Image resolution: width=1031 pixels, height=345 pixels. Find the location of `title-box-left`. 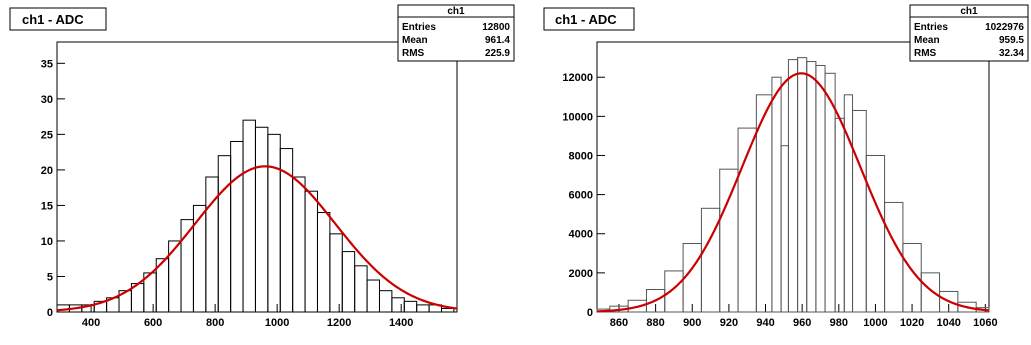

title-box-left is located at coordinates (58, 19).